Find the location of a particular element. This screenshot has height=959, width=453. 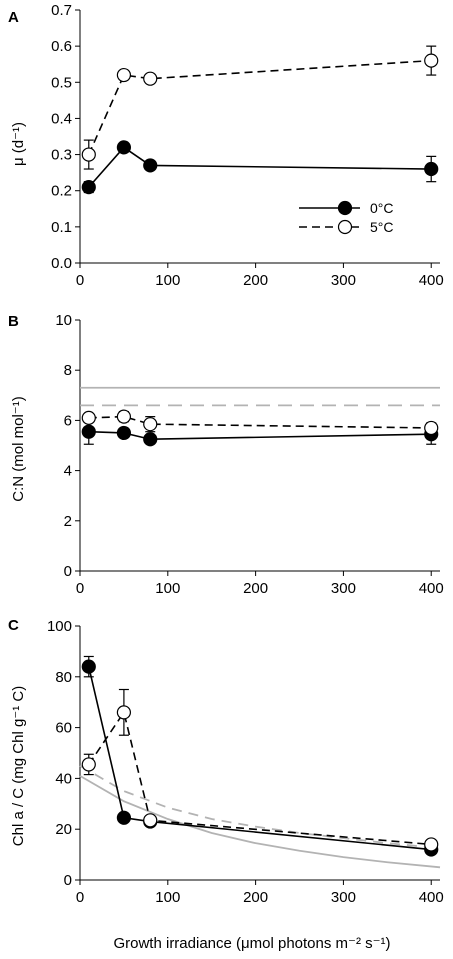

x-tick-label-b: 100 is located at coordinates (167, 588).